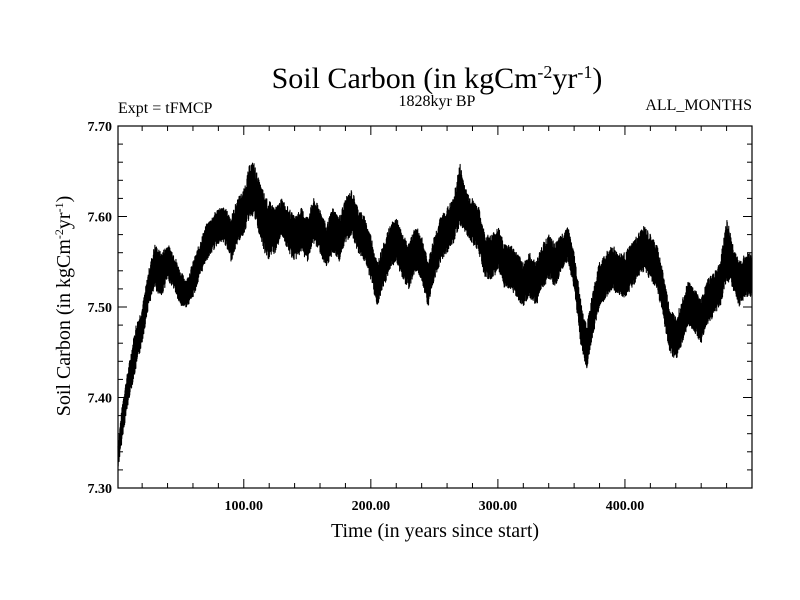 The image size is (800, 600). I want to click on x-tick-label: 200.00, so click(371, 506).